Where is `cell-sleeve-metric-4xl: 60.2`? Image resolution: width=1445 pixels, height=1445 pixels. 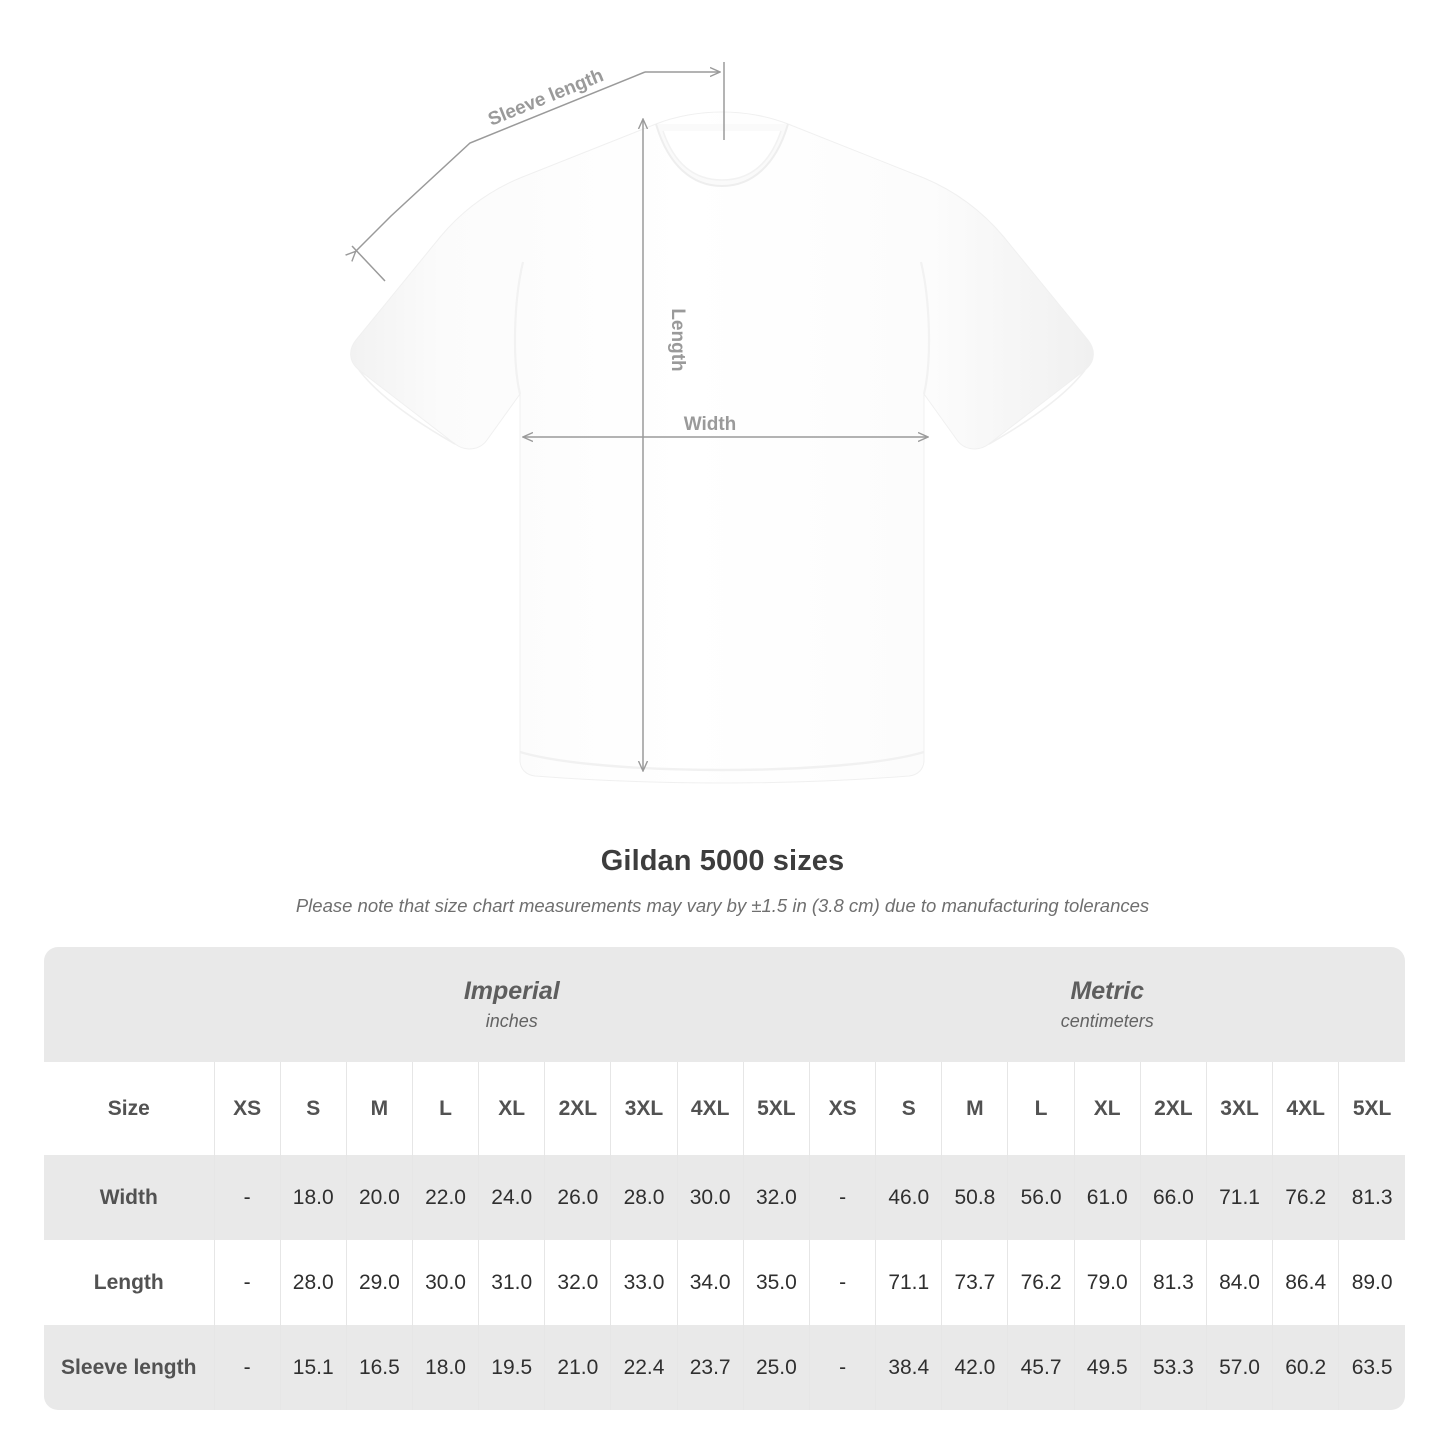
cell-sleeve-metric-4xl: 60.2 is located at coordinates (1305, 1367).